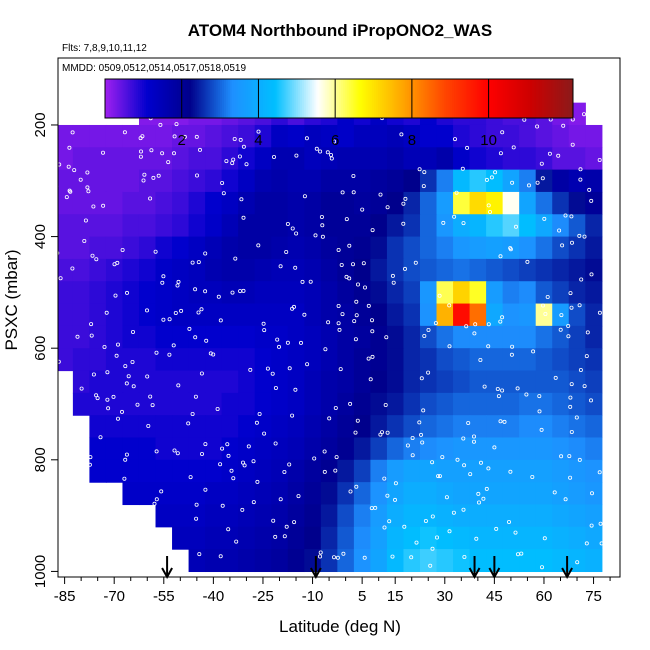 Image resolution: width=650 pixels, height=650 pixels. Describe the element at coordinates (412, 140) in the screenshot. I see `colorbar-tick-label: 8` at that location.